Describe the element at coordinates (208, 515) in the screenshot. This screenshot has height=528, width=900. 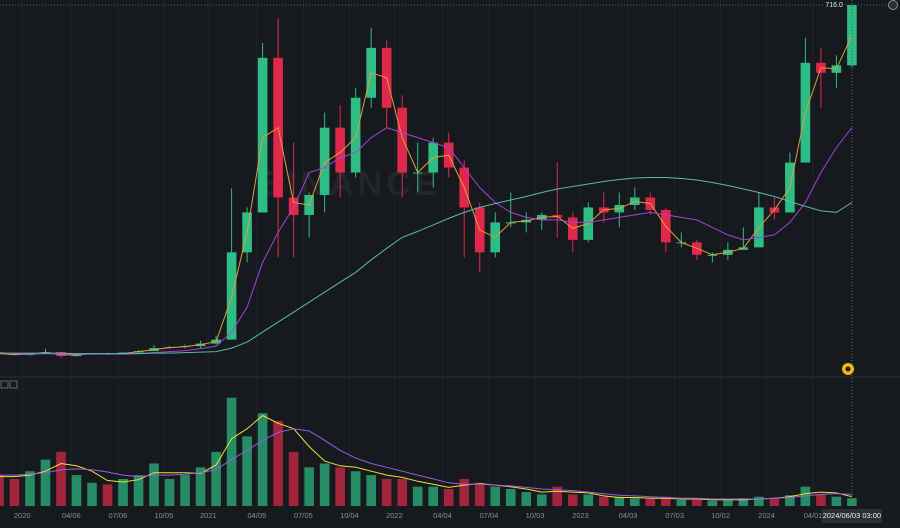
I see `x-tick-label: 2021` at that location.